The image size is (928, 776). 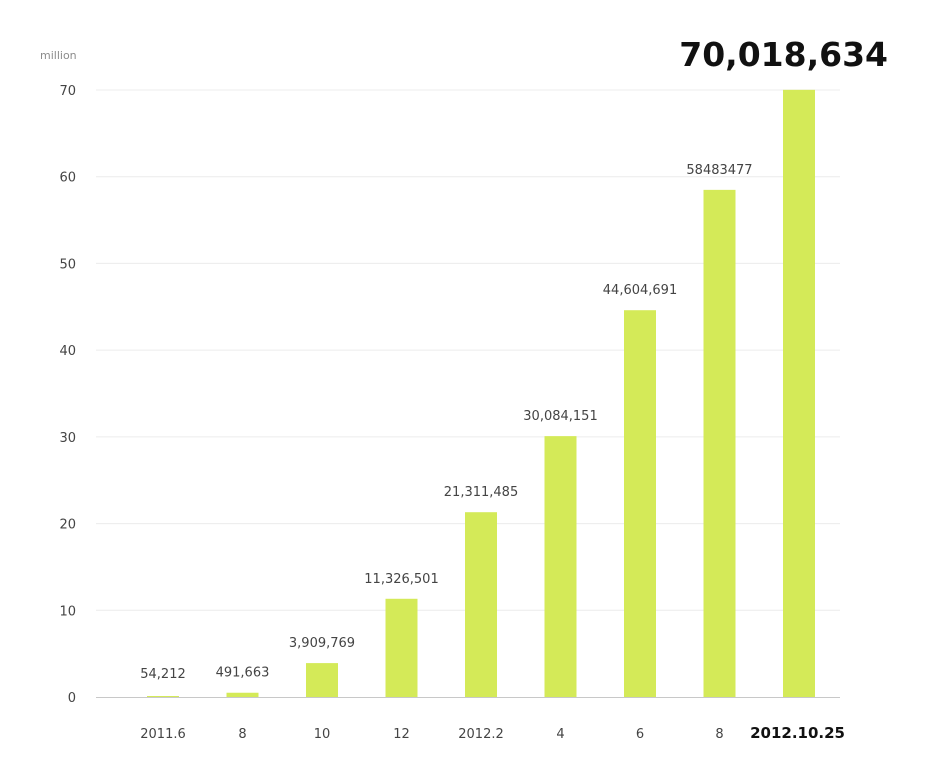 What do you see at coordinates (67, 264) in the screenshot?
I see `y-tick-label: 50` at bounding box center [67, 264].